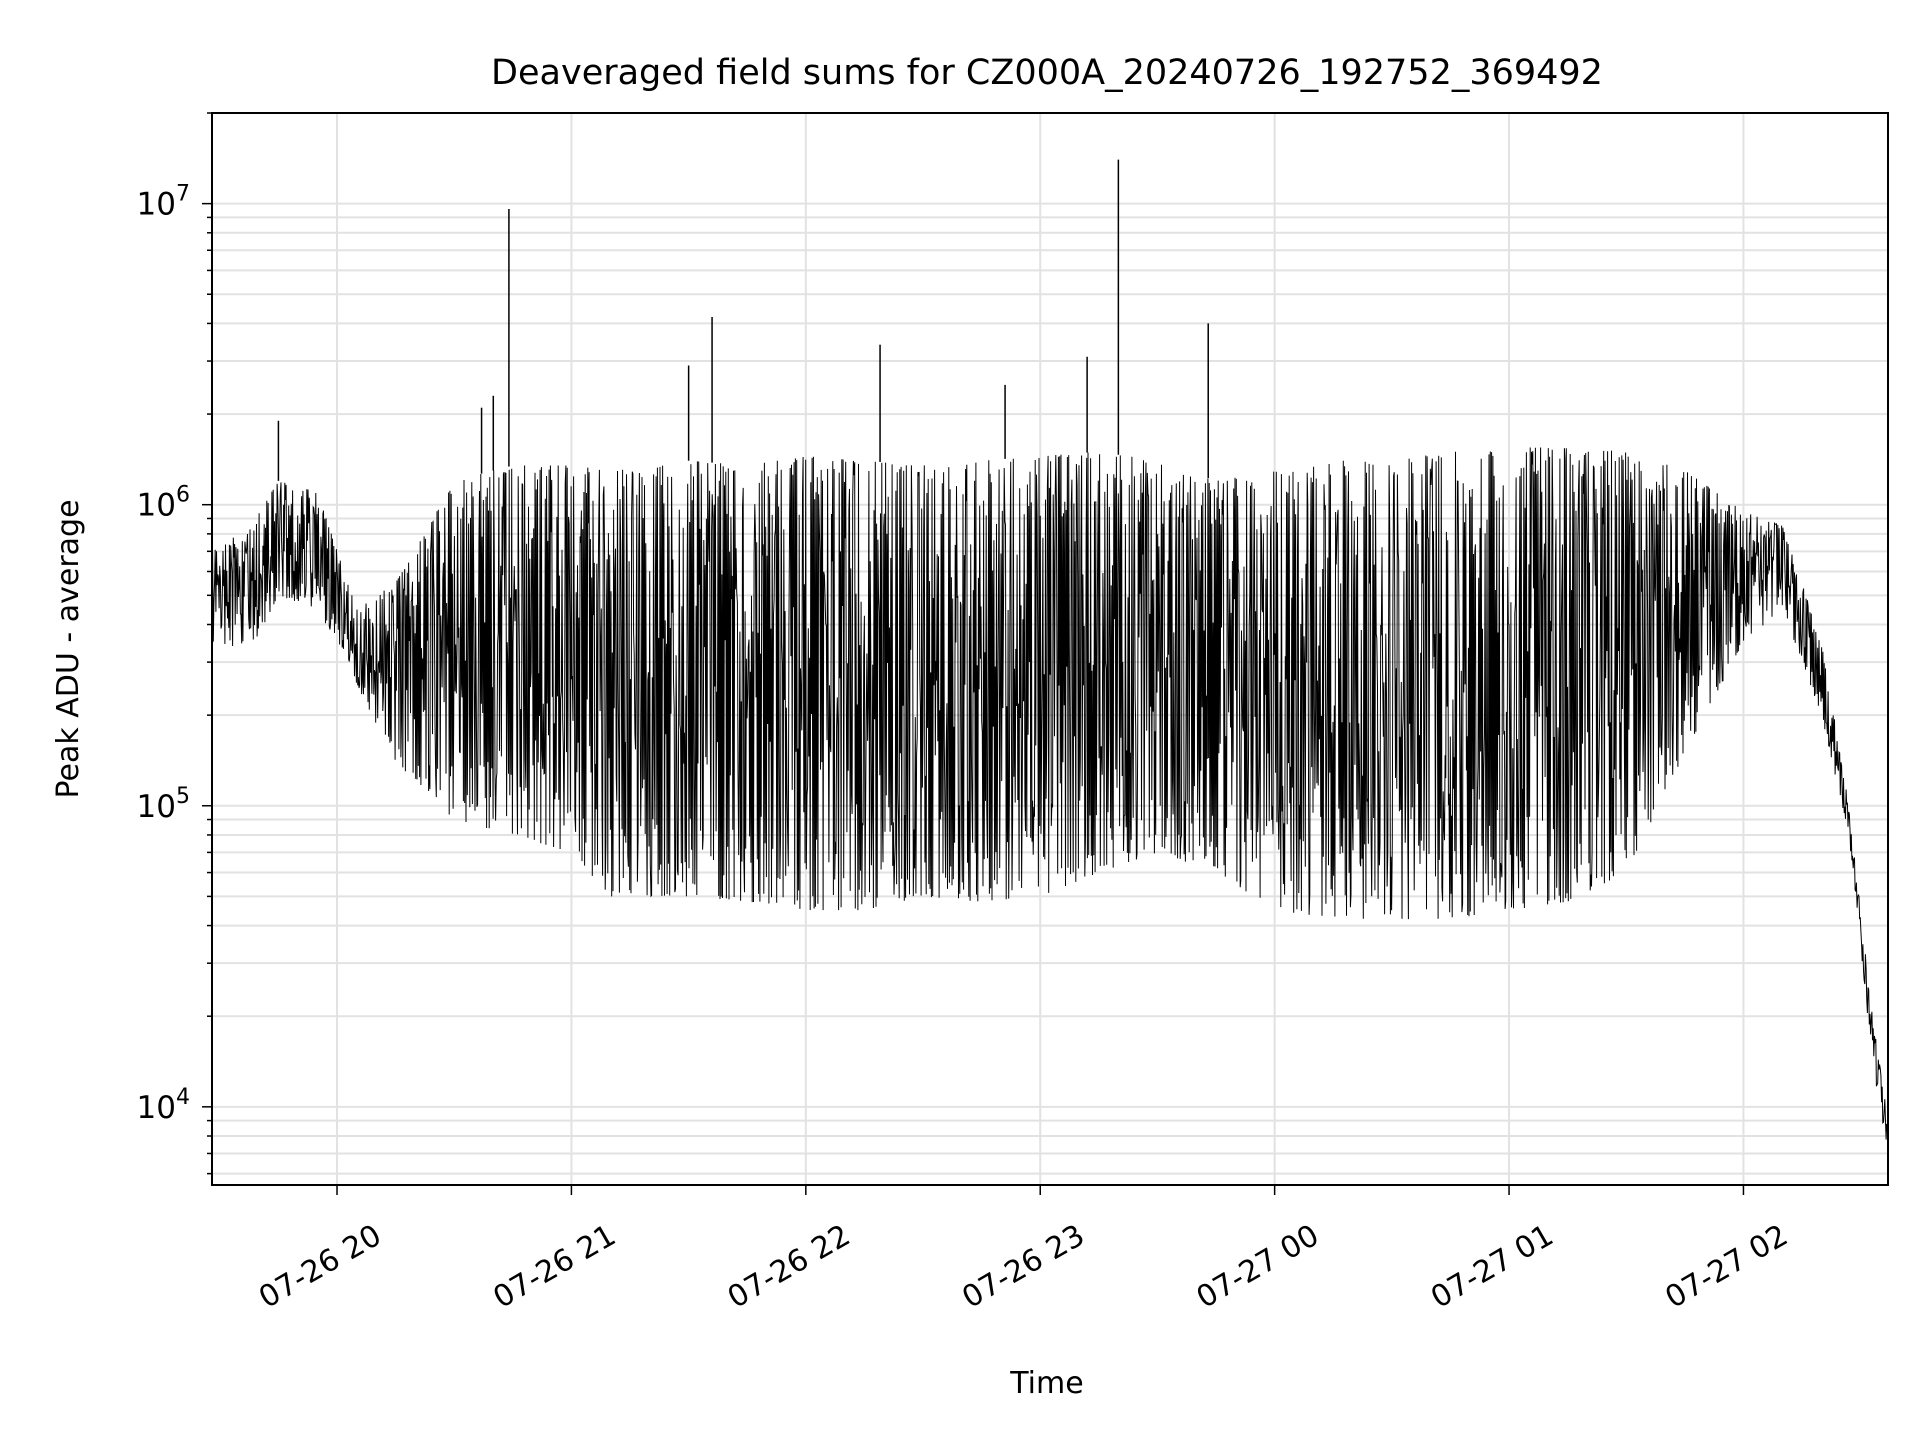 This screenshot has height=1440, width=1920. I want to click on y-tick-label: 10⁵, so click(163, 804).